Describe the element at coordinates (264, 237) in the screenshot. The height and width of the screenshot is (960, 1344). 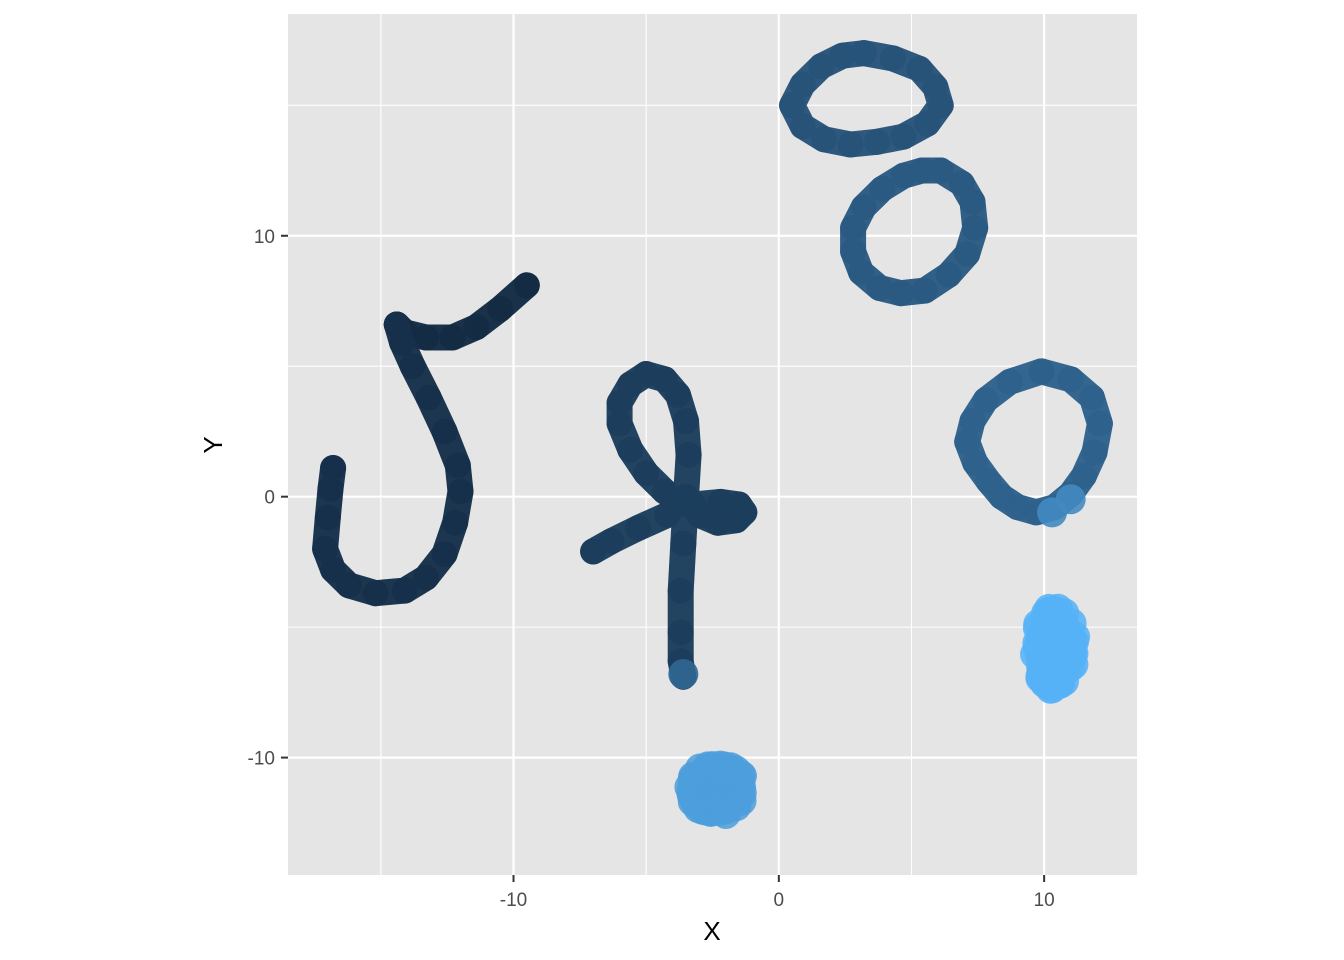
I see `y-tick-label: 10` at that location.